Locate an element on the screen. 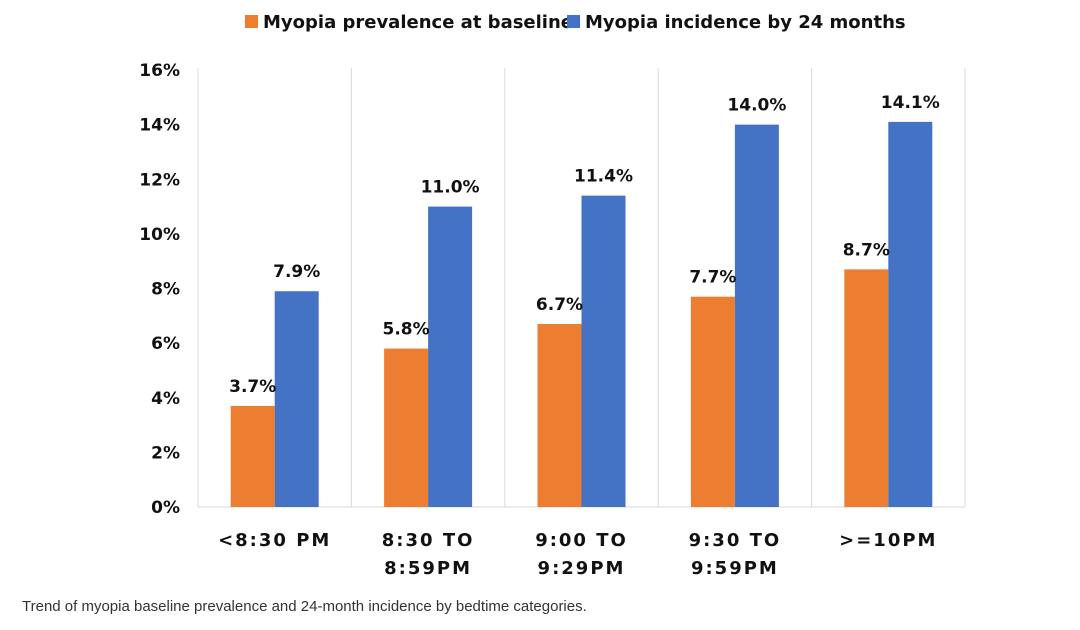 This screenshot has width=1080, height=630. y-tick-label: 12% is located at coordinates (159, 180).